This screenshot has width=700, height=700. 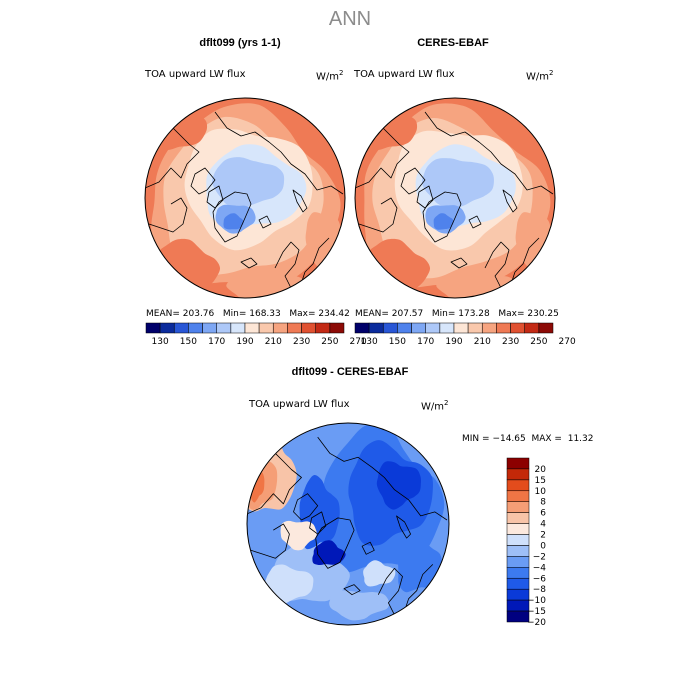 I want to click on panel1-max: 234.42, so click(x=334, y=314).